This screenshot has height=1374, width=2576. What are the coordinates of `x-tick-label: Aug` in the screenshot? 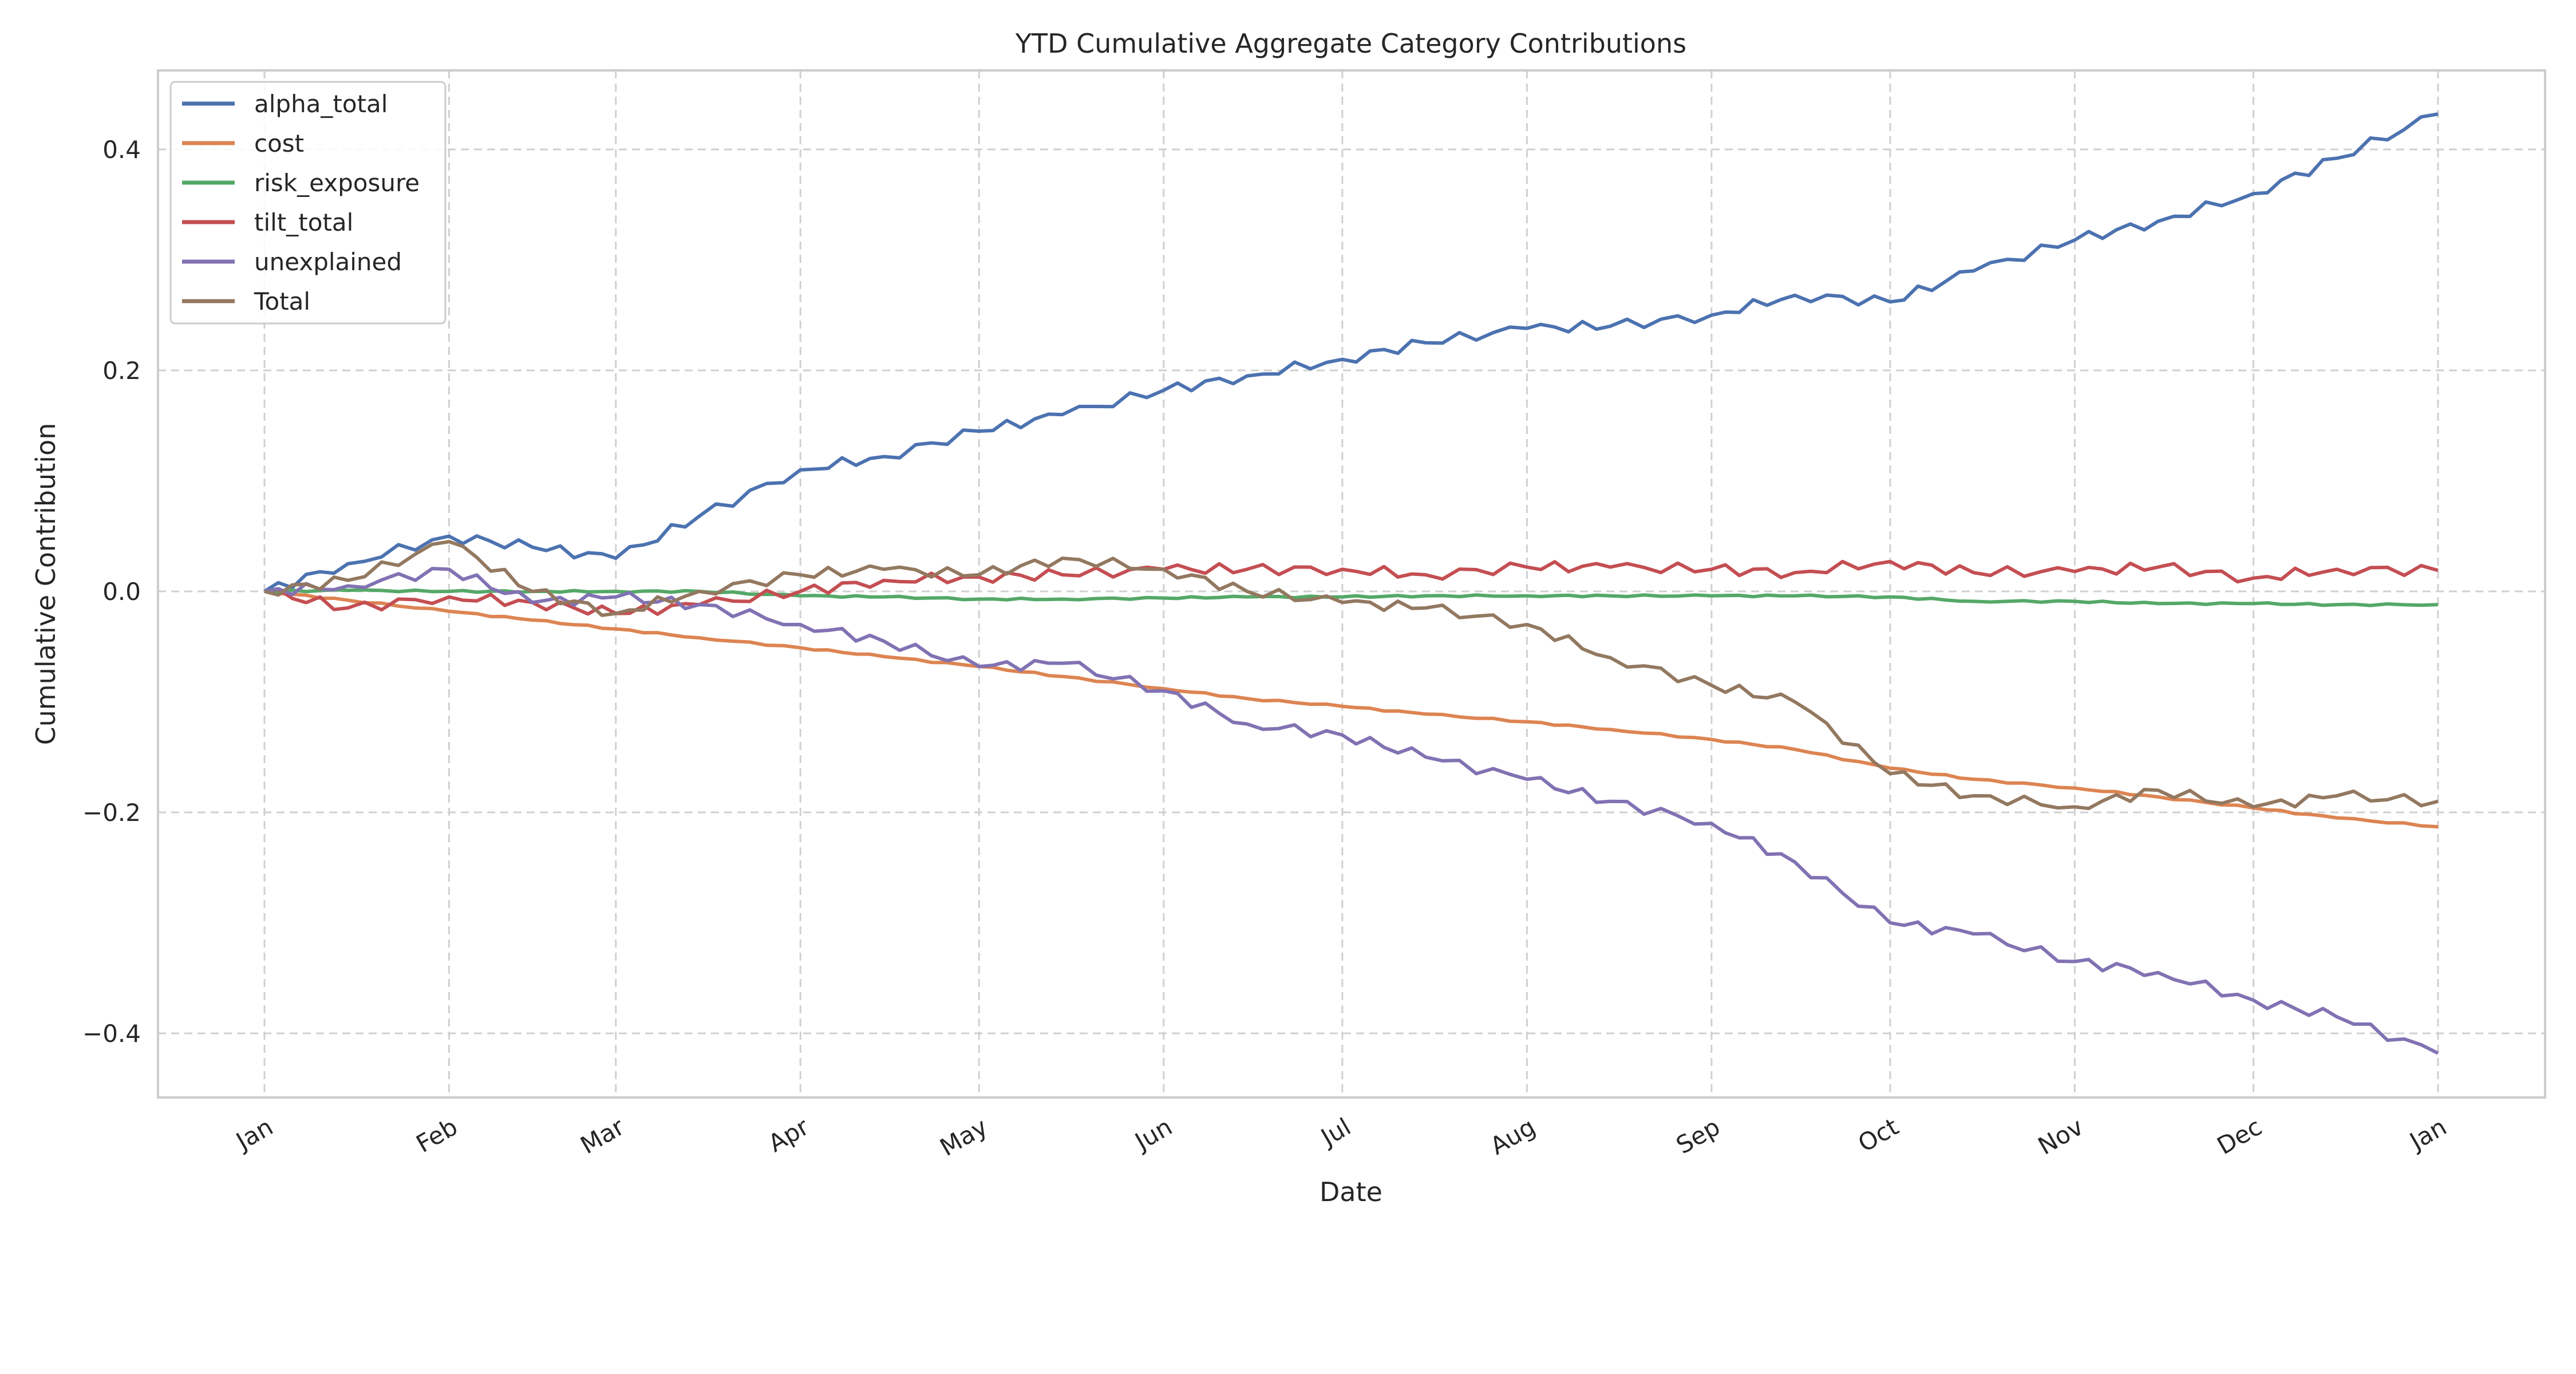 It's located at (1512, 1136).